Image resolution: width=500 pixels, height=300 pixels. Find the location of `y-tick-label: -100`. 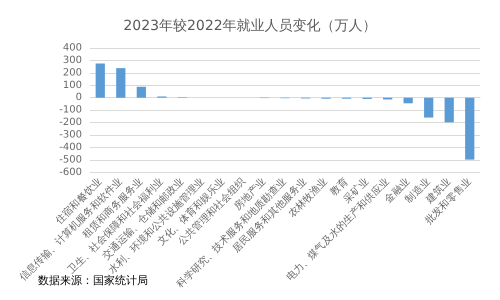

y-tick-label: -100 is located at coordinates (70, 110).